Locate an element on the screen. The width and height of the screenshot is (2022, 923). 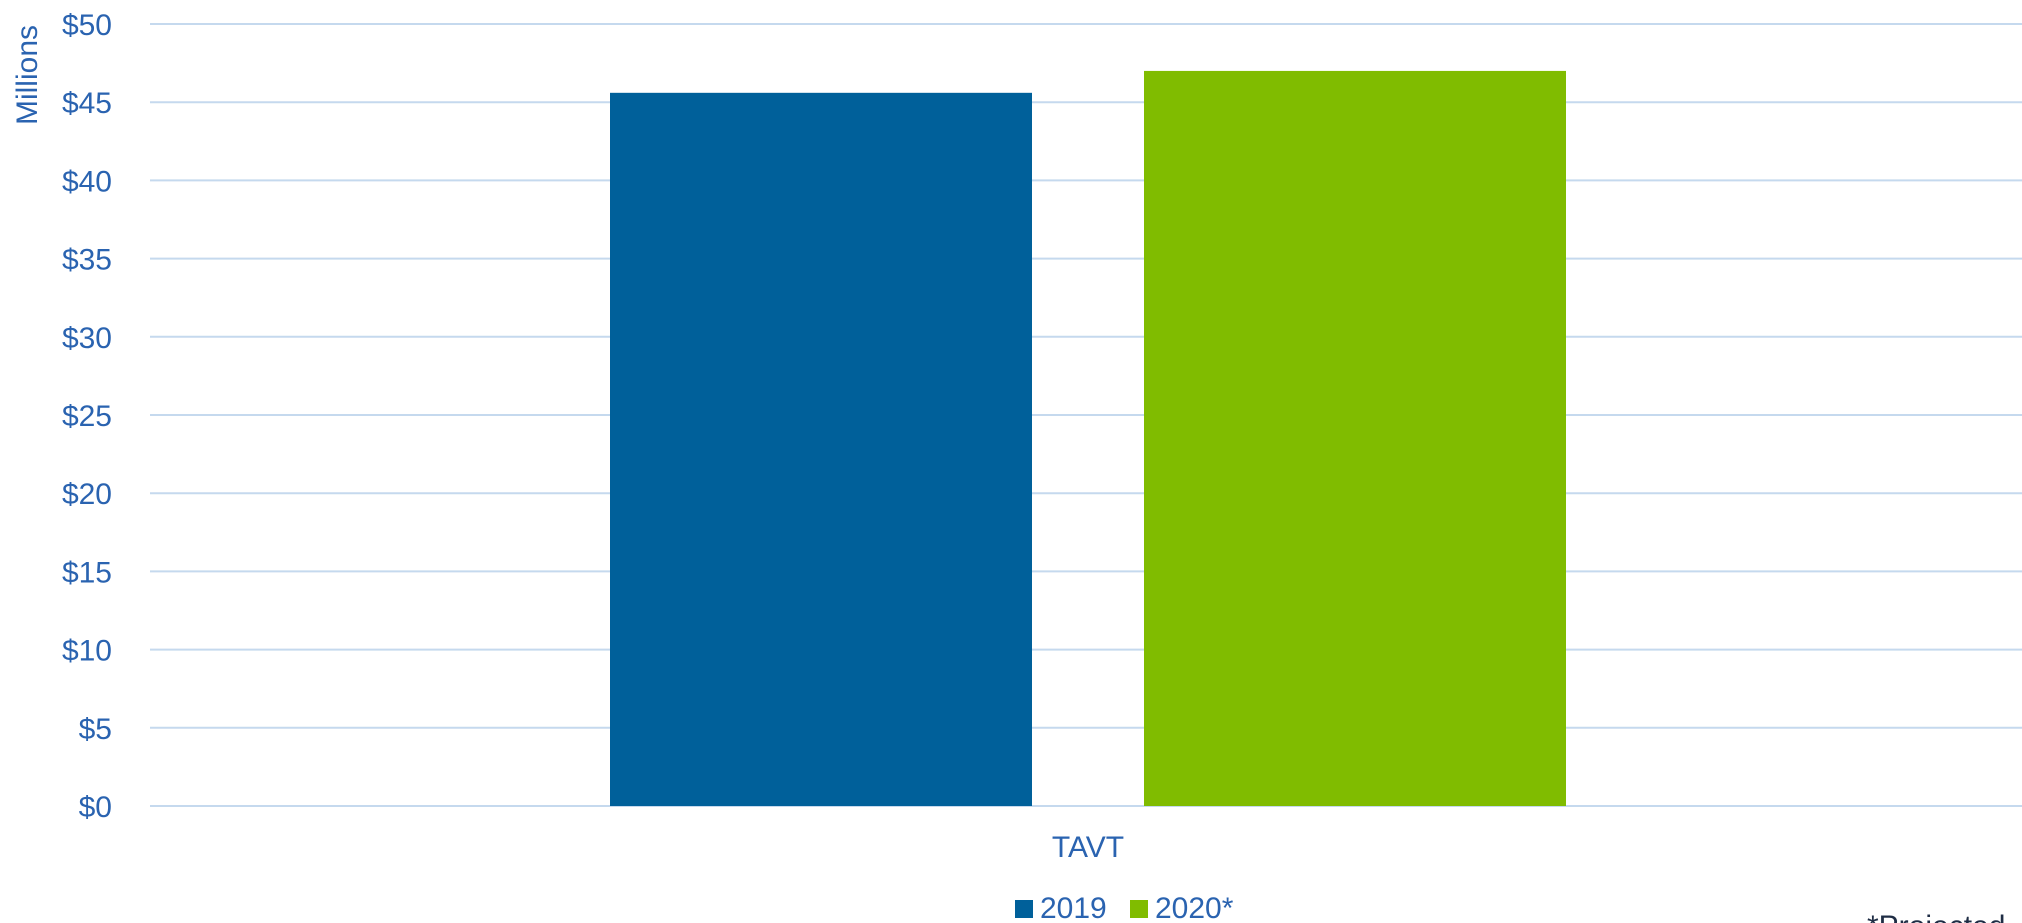
y-tick-label: $20 is located at coordinates (87, 494).